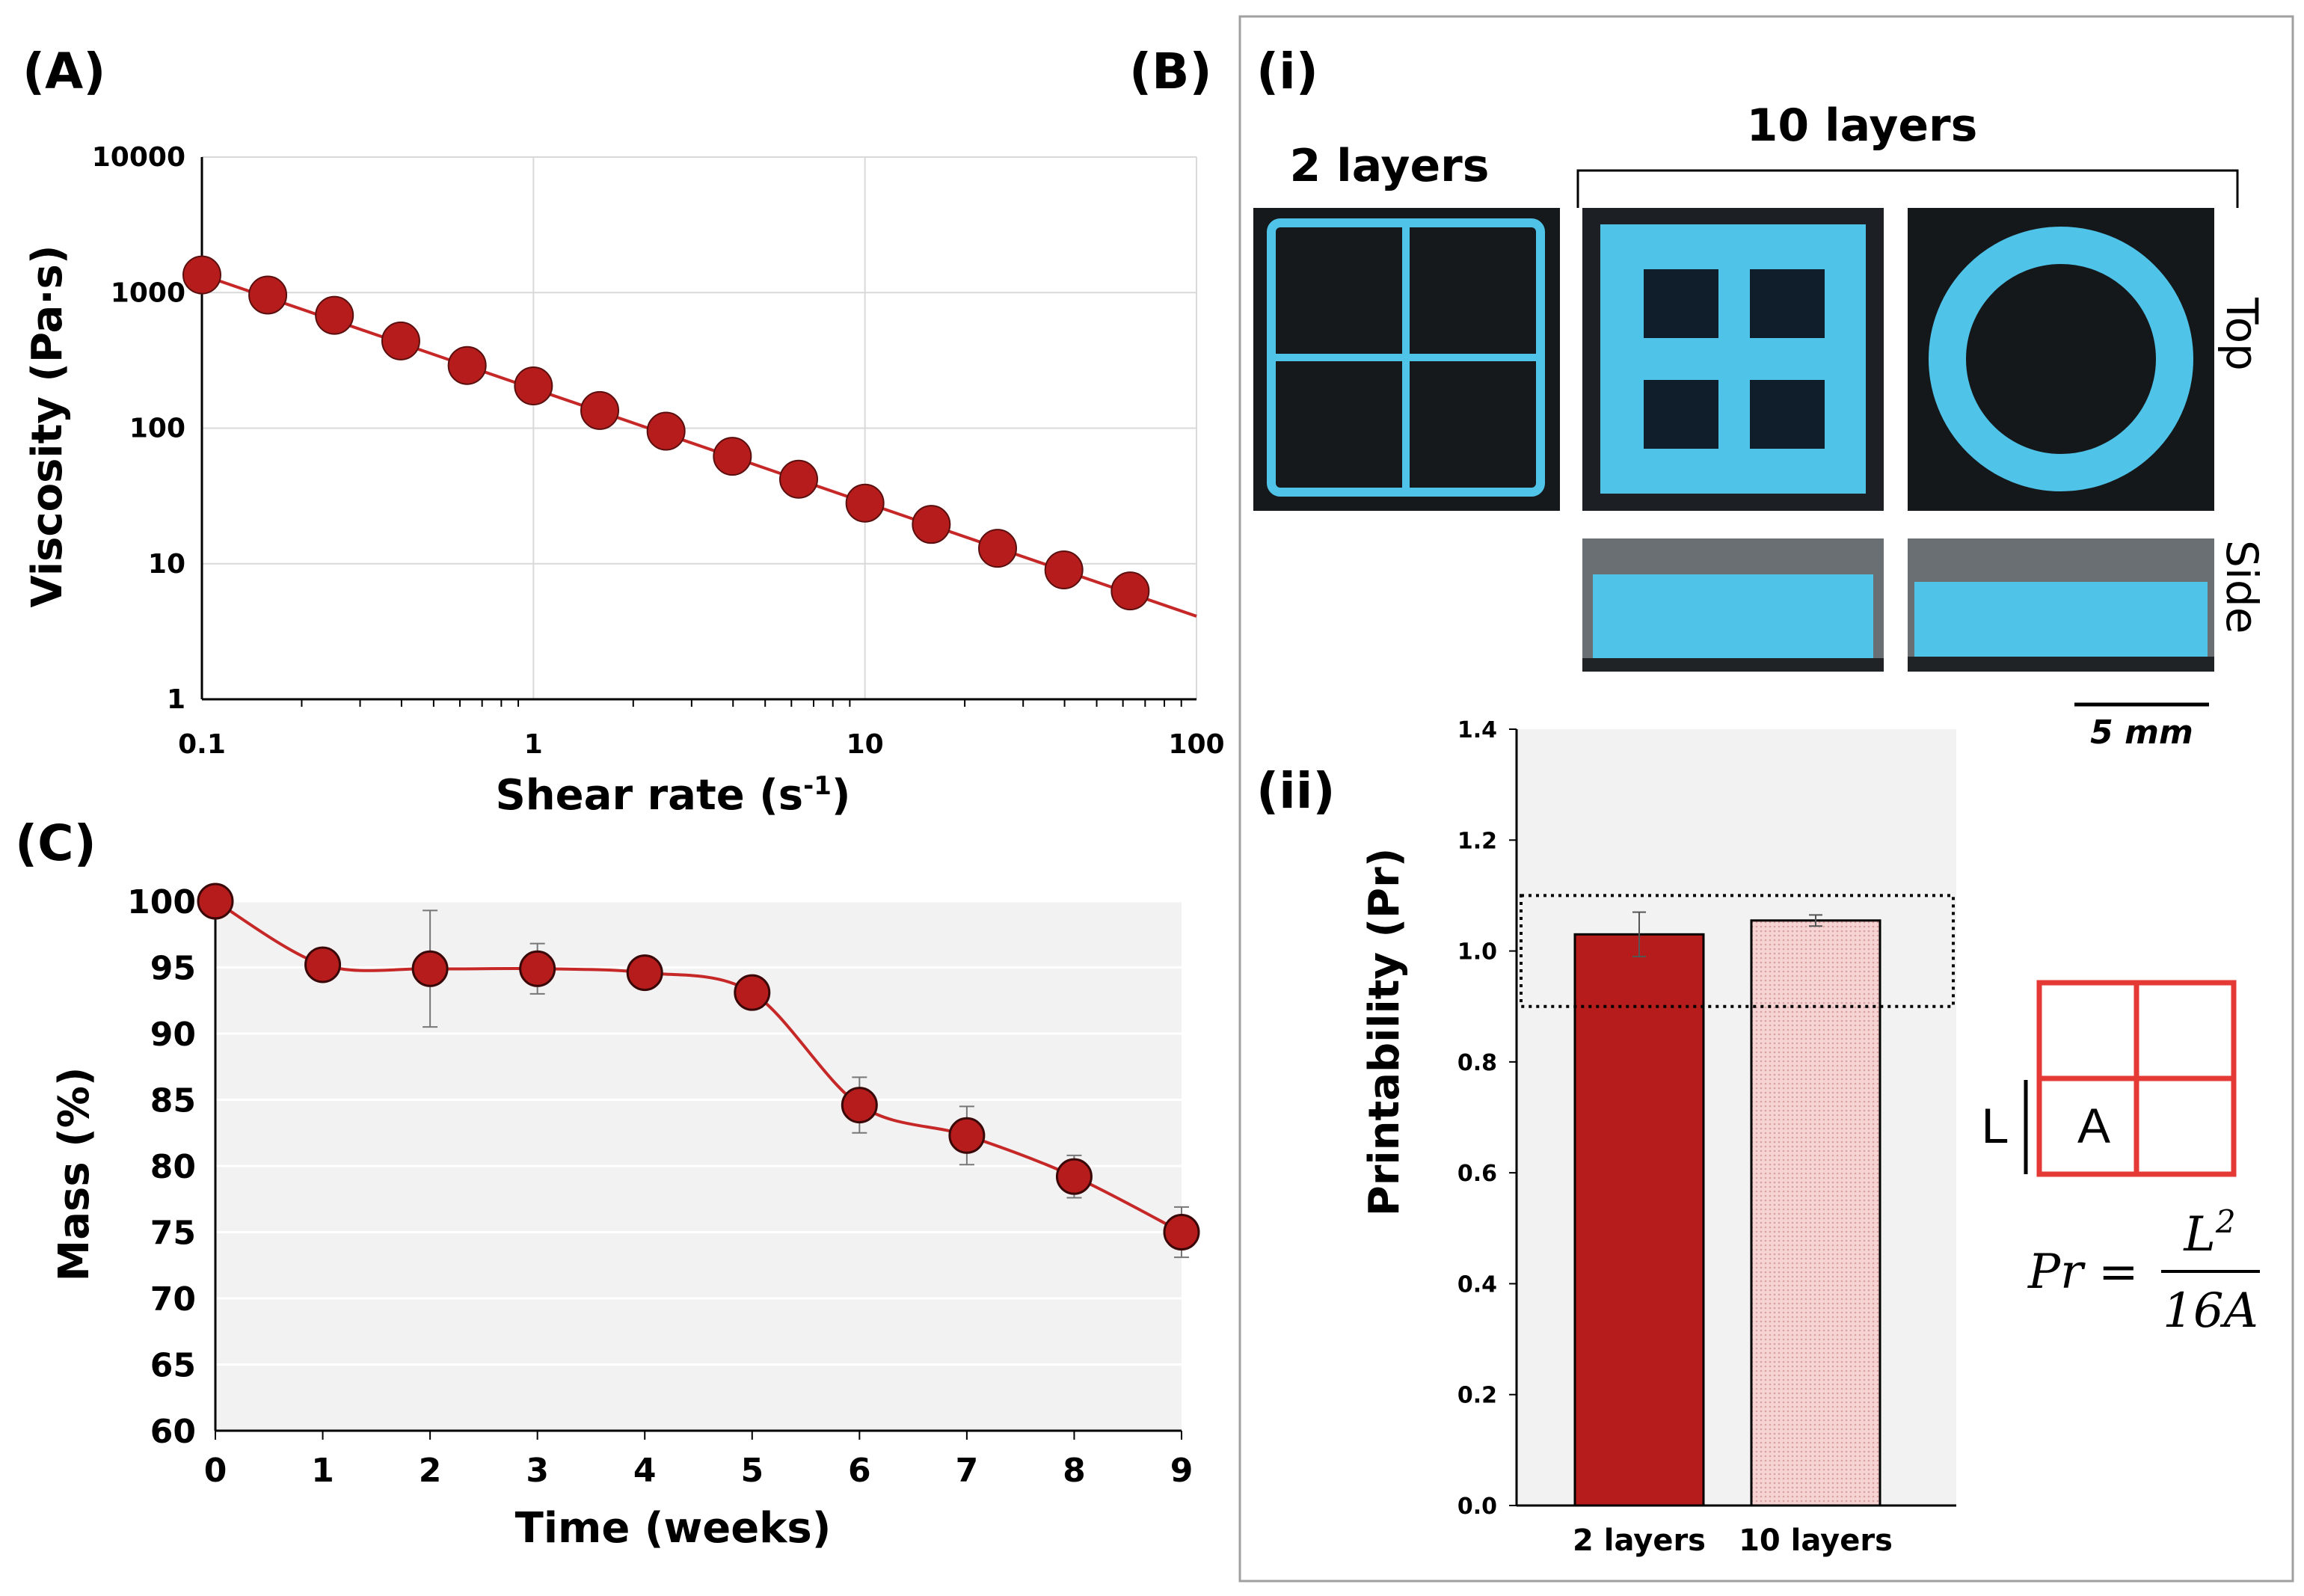 Image resolution: width=2304 pixels, height=1596 pixels. What do you see at coordinates (176, 699) in the screenshot?
I see `chart-a-ytick: 1` at bounding box center [176, 699].